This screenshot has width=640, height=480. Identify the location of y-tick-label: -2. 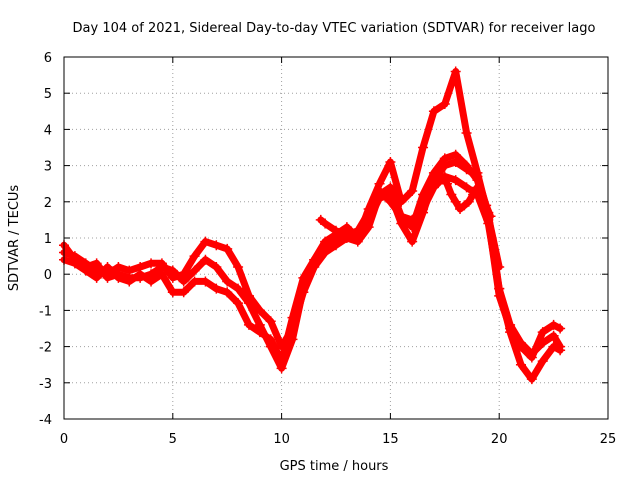
(45, 348).